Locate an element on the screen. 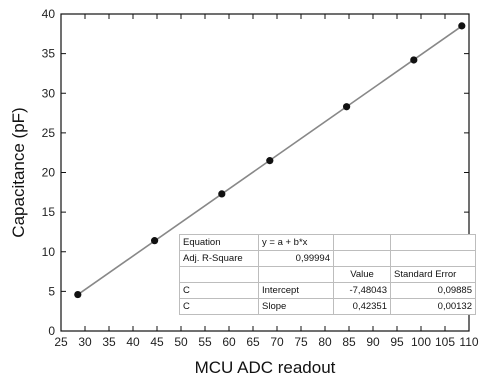 This screenshot has height=380, width=481. x-tick-label: 45 is located at coordinates (157, 342).